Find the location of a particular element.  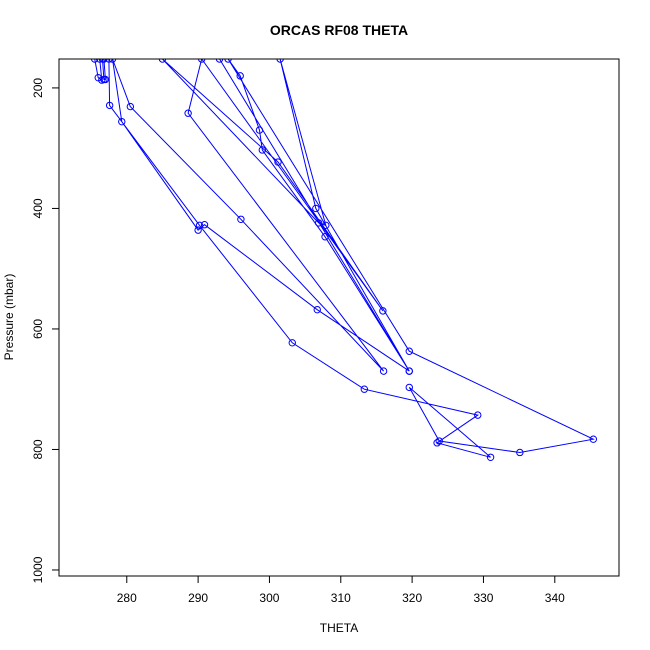

y-tick-label: 800 is located at coordinates (38, 449).